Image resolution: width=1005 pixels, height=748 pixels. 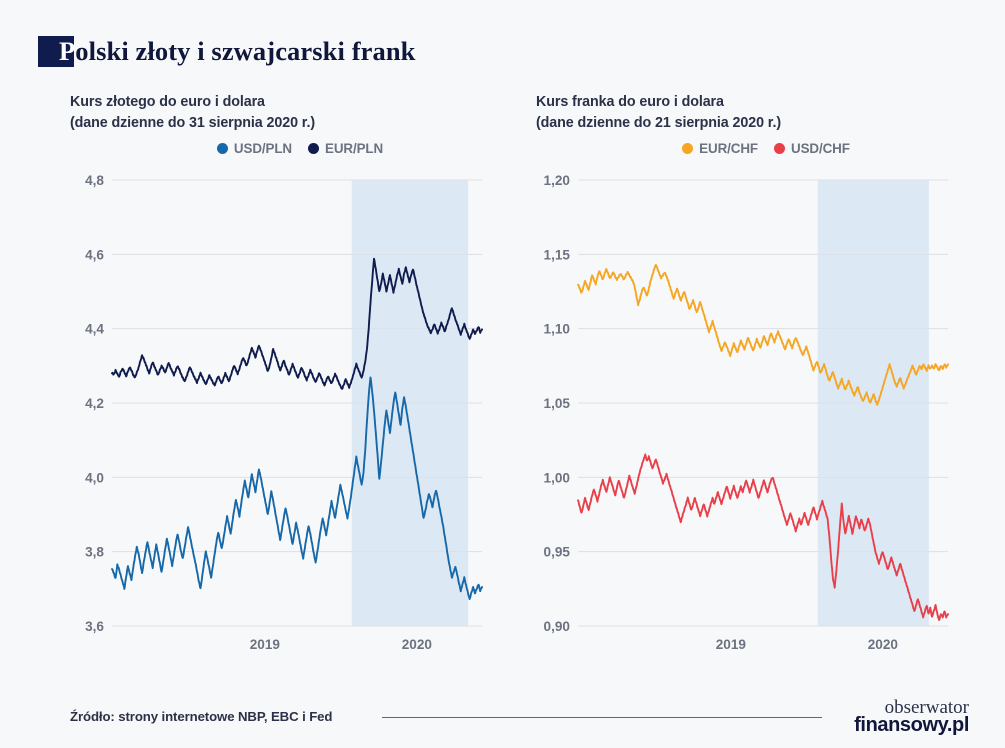 I want to click on legend-chf: EUR/CHF USD/CHF, so click(x=766, y=148).